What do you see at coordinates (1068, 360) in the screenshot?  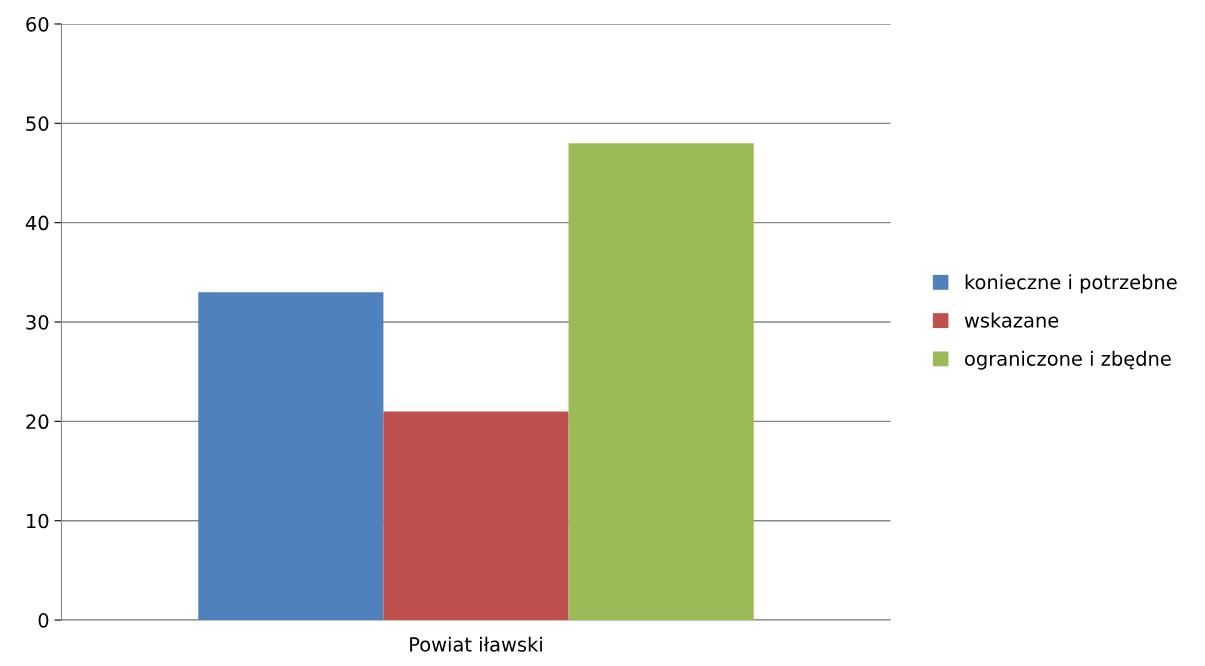 I see `legend-label: ograniczone i zbędne` at bounding box center [1068, 360].